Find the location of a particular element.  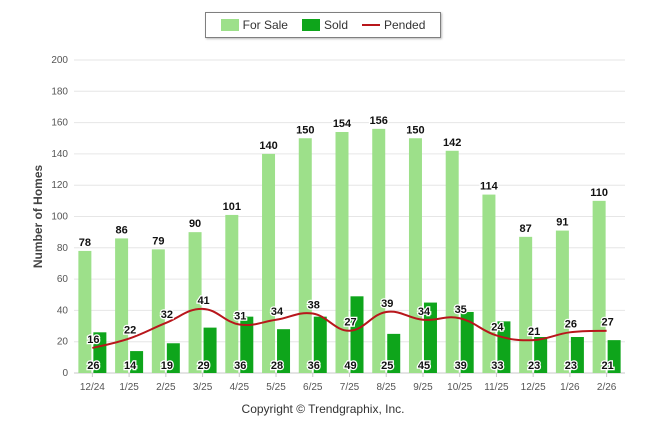

legend-label-pended: Pended is located at coordinates (405, 25).